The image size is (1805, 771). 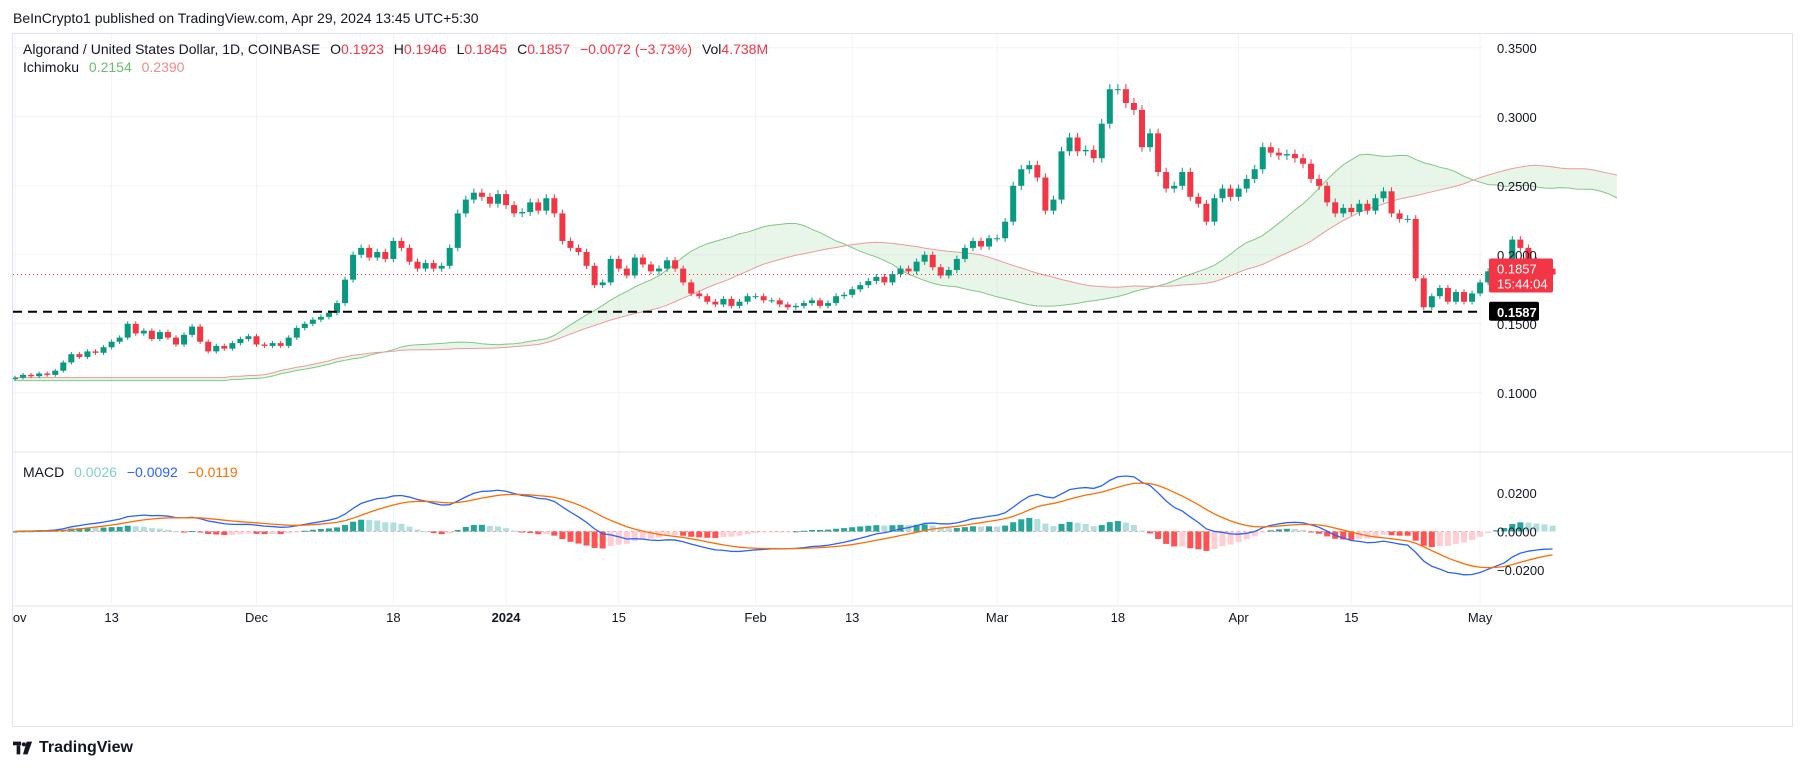 What do you see at coordinates (1521, 275) in the screenshot?
I see `last-price-tag-bg` at bounding box center [1521, 275].